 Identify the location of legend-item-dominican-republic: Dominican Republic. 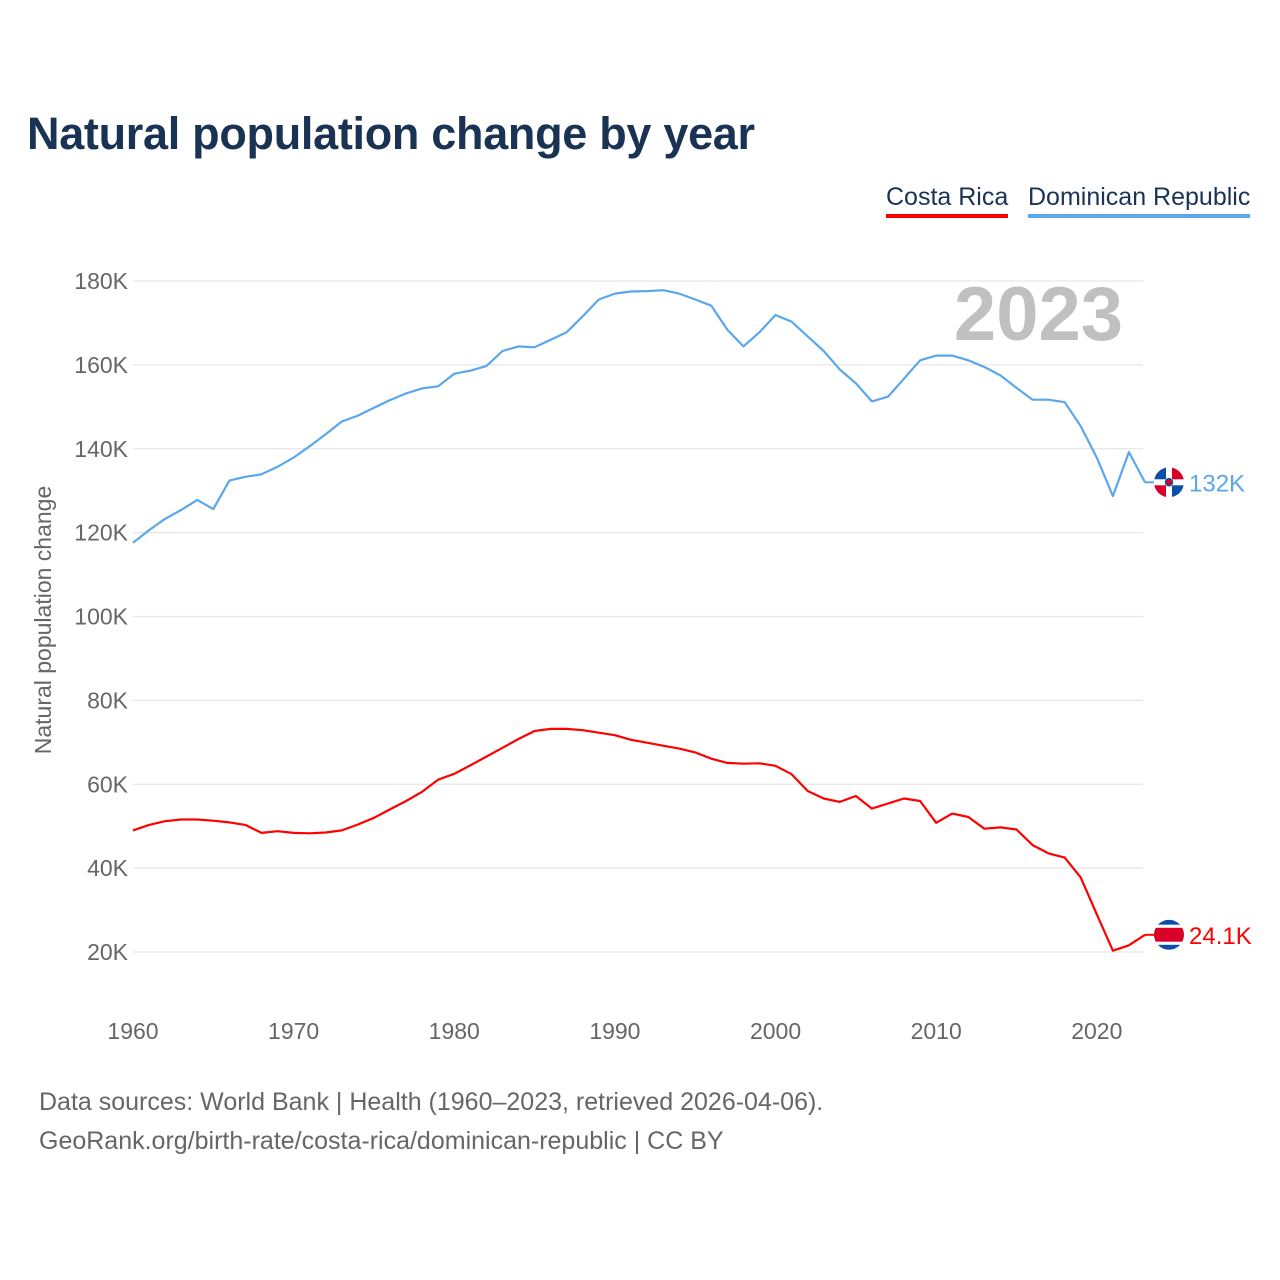
(1139, 200).